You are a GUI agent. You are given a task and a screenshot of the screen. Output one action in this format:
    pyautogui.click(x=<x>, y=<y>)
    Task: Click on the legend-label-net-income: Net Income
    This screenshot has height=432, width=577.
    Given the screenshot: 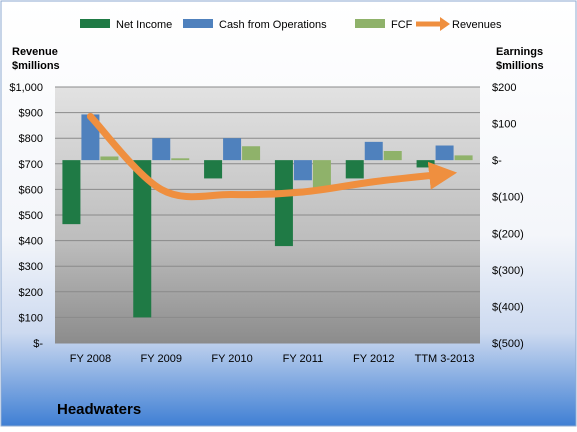 What is the action you would take?
    pyautogui.click(x=144, y=25)
    